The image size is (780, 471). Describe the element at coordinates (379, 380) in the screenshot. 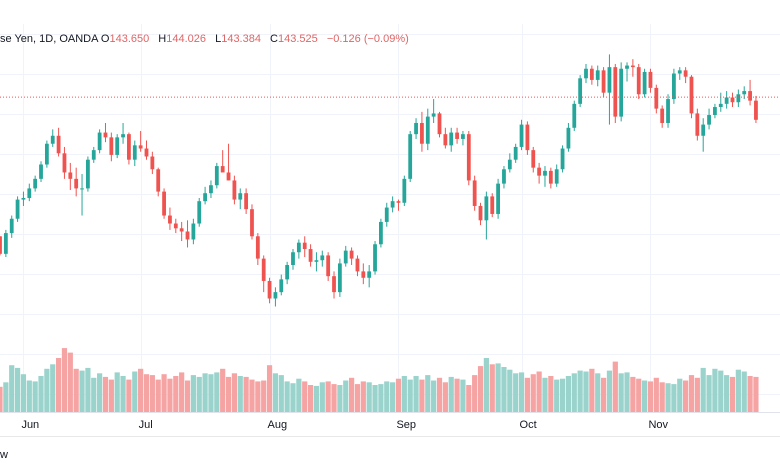

I see `volume-bars` at that location.